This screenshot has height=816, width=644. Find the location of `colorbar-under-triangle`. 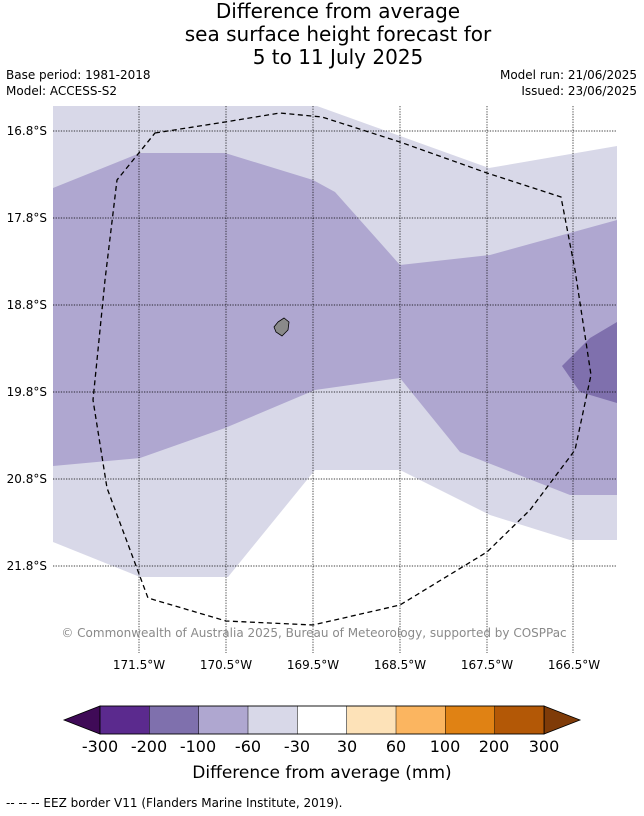

colorbar-under-triangle is located at coordinates (81, 720).